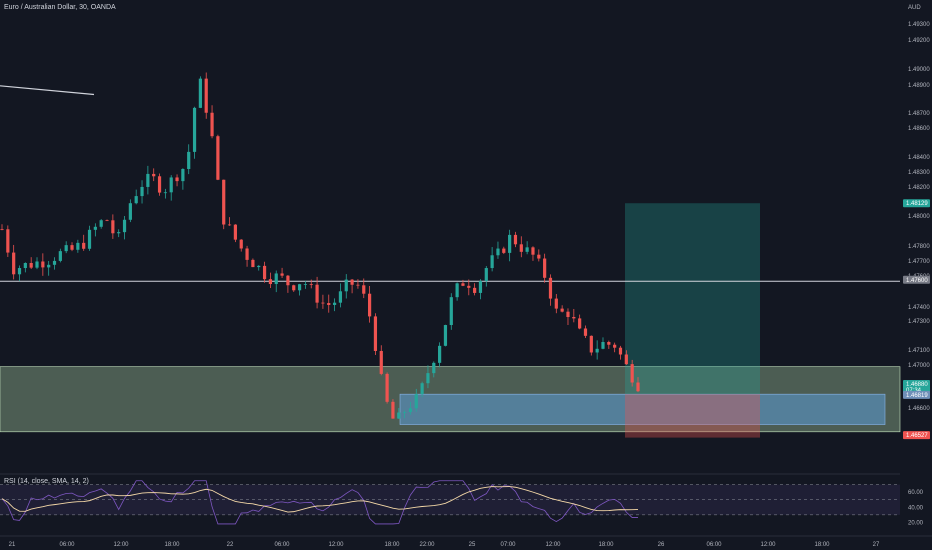 Image resolution: width=932 pixels, height=550 pixels. Describe the element at coordinates (692, 416) in the screenshot. I see `loss-zone` at that location.